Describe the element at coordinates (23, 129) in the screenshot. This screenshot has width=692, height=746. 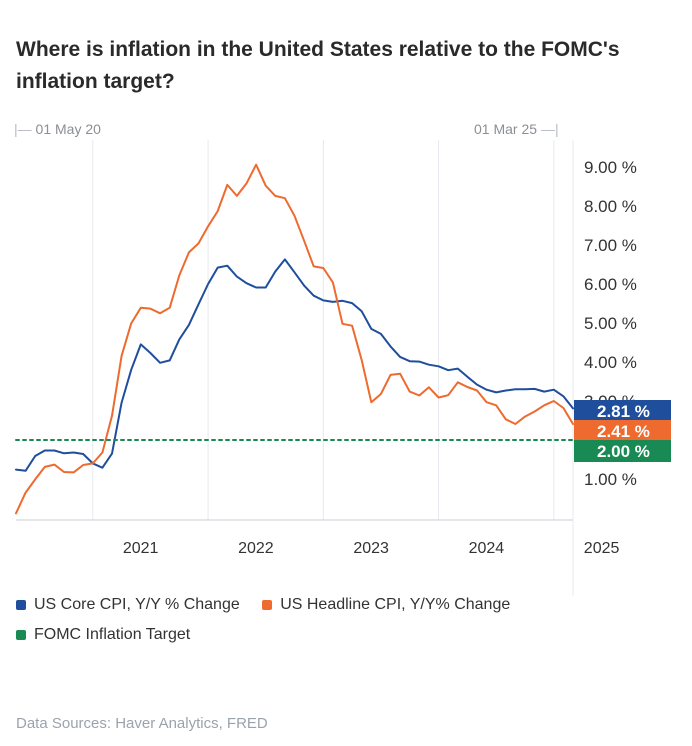
I see `range-start-handle-icon: |—` at that location.